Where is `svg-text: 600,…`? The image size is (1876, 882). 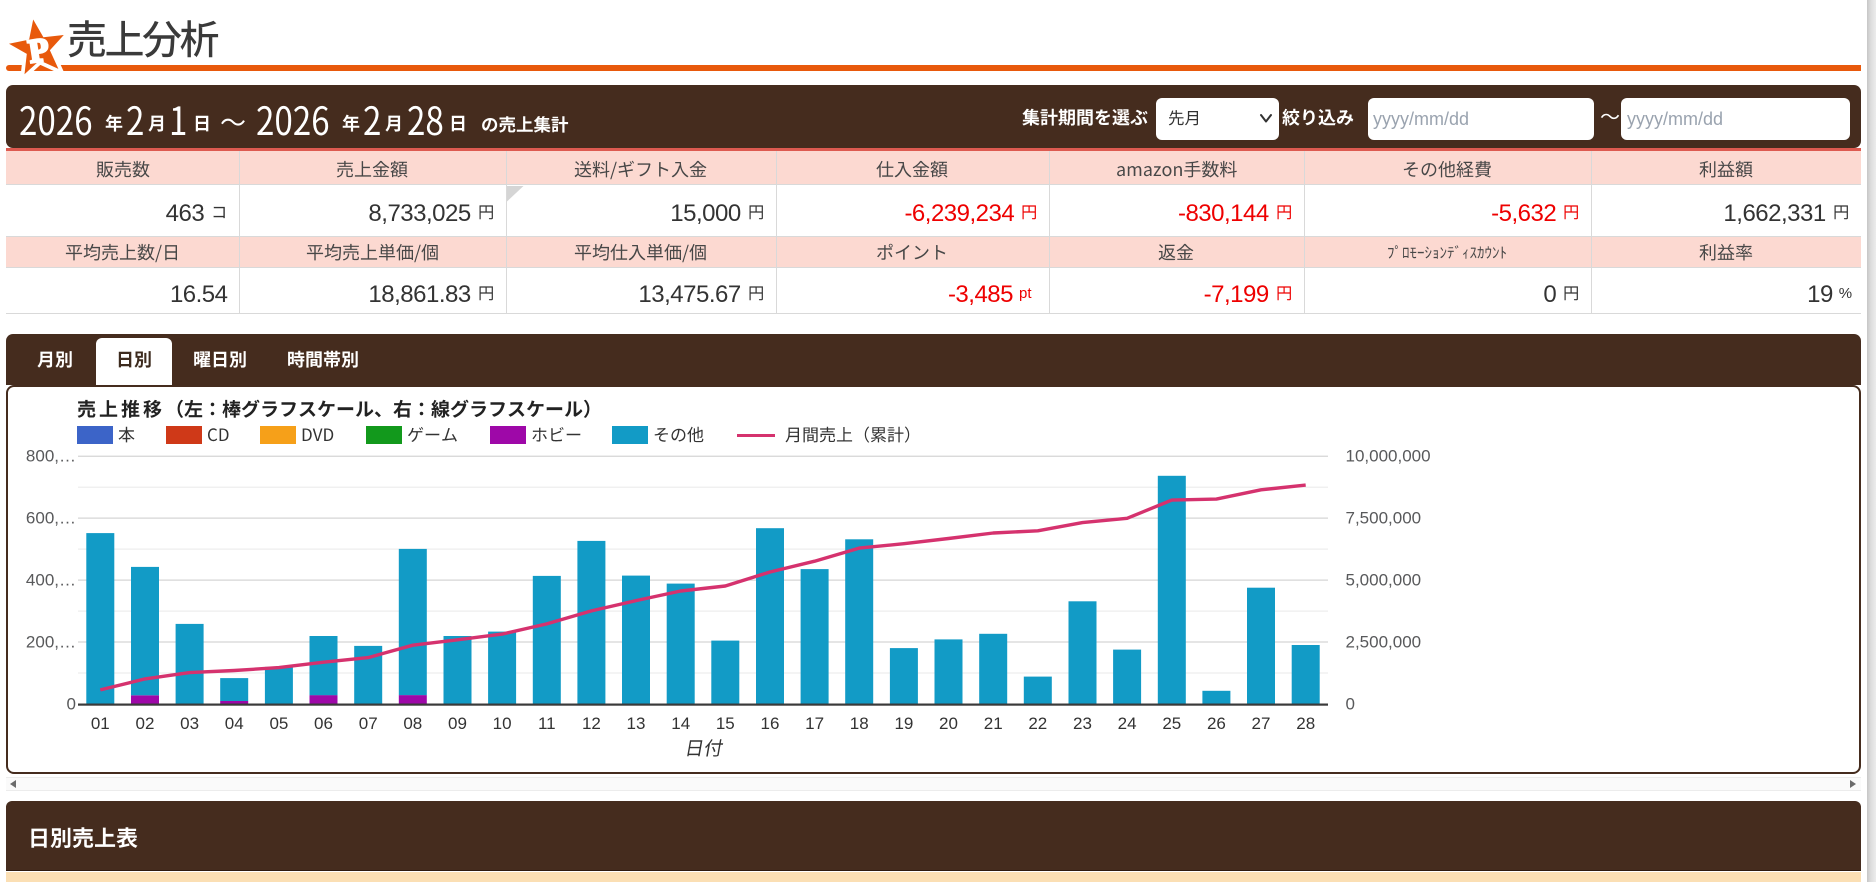 svg-text: 600,… is located at coordinates (51, 518).